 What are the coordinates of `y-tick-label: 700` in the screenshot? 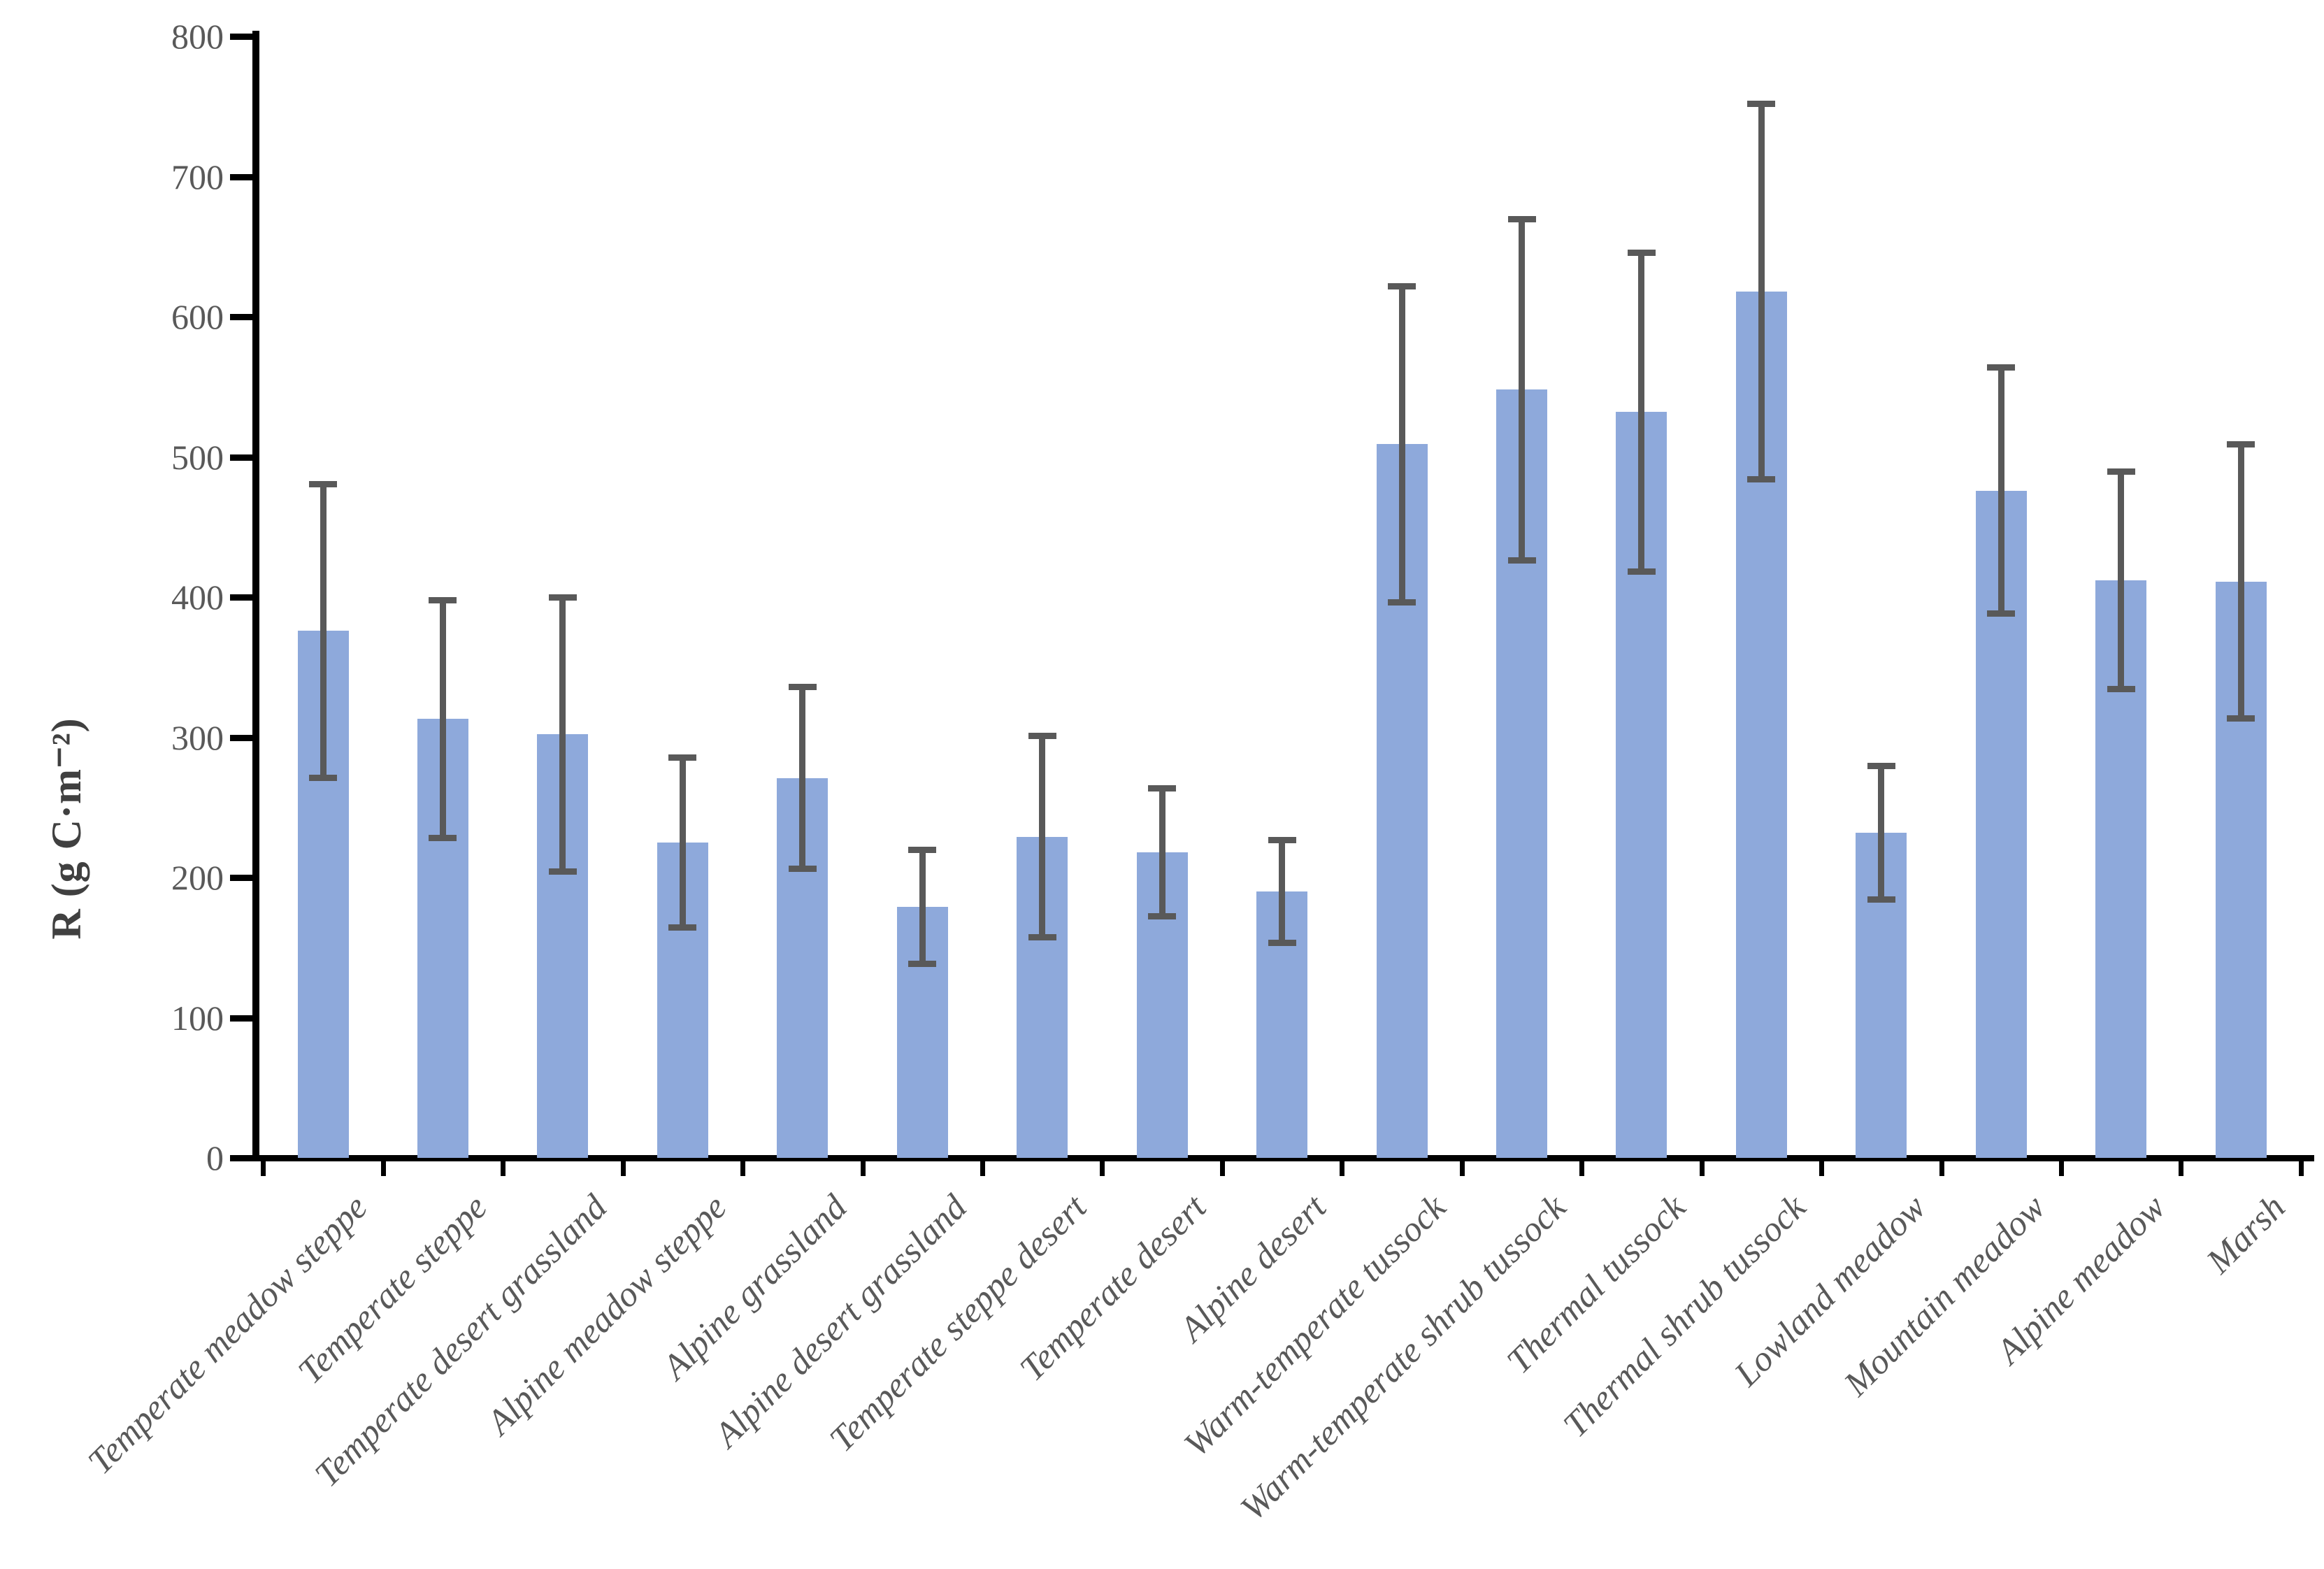 It's located at (197, 176).